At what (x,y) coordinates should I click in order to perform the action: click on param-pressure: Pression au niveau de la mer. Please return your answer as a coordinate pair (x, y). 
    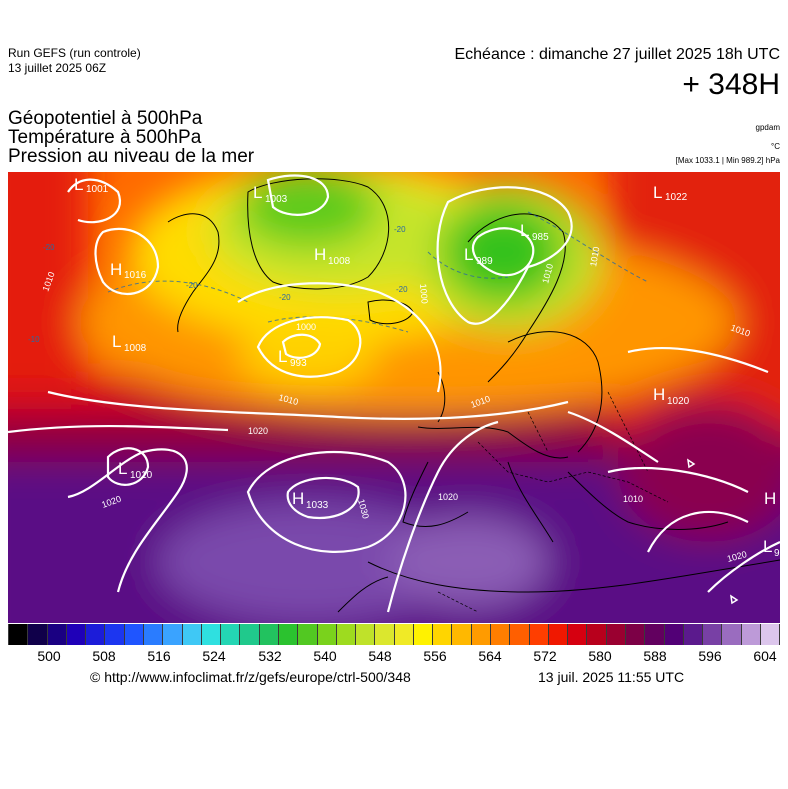
    Looking at the image, I should click on (131, 156).